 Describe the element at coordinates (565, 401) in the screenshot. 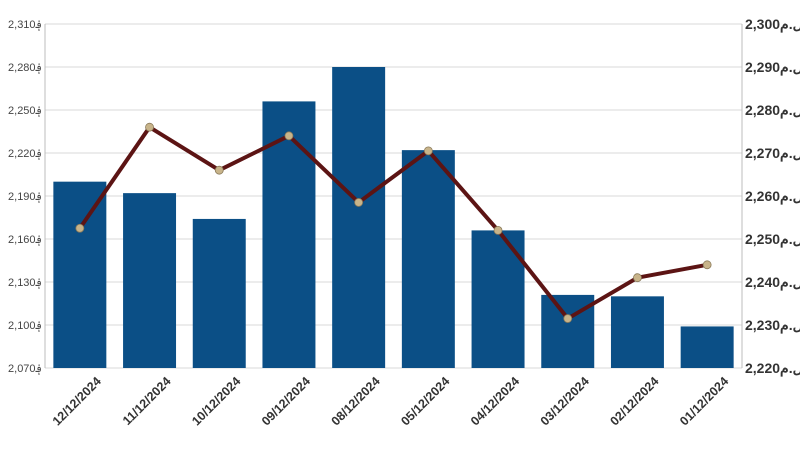

I see `x-tick-label: 03/12/2024` at that location.